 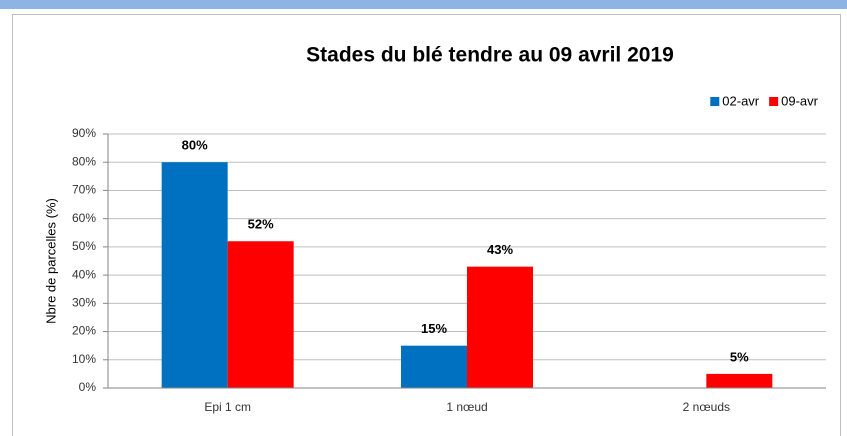 I want to click on y-tick-label: 10%, so click(x=84, y=359).